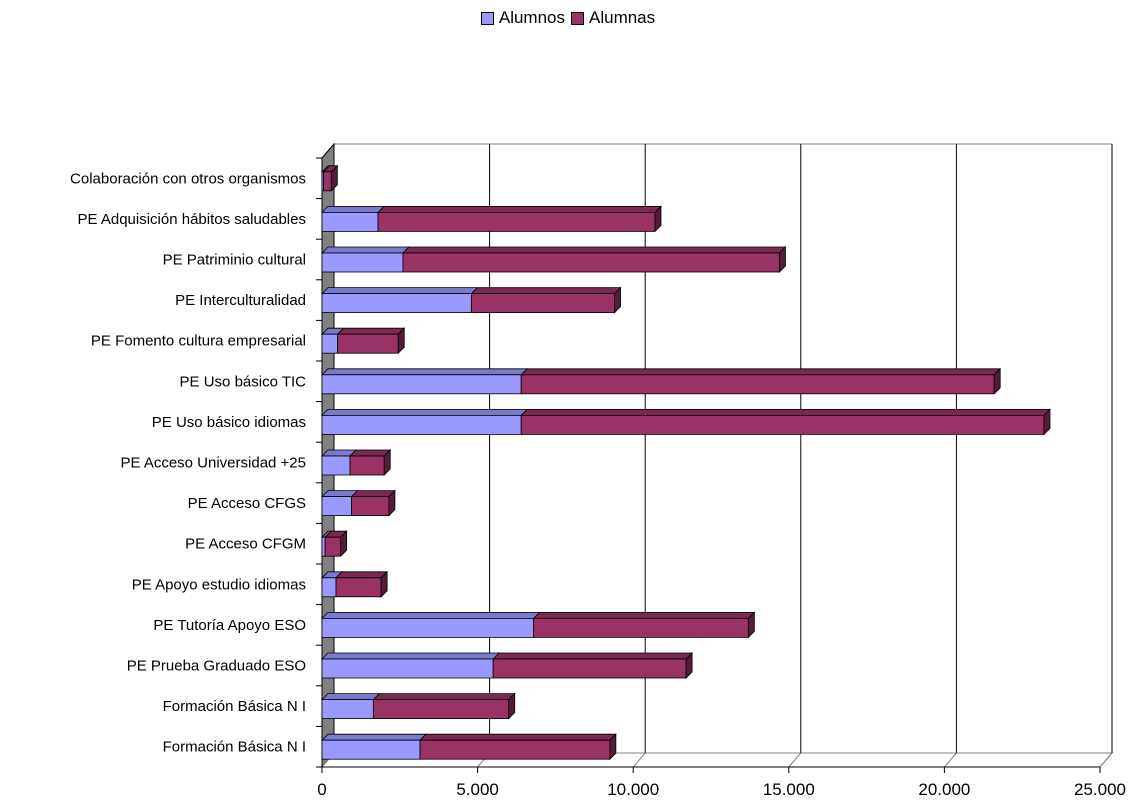 The image size is (1136, 807). What do you see at coordinates (944, 789) in the screenshot?
I see `x-tick-label: 20.000` at bounding box center [944, 789].